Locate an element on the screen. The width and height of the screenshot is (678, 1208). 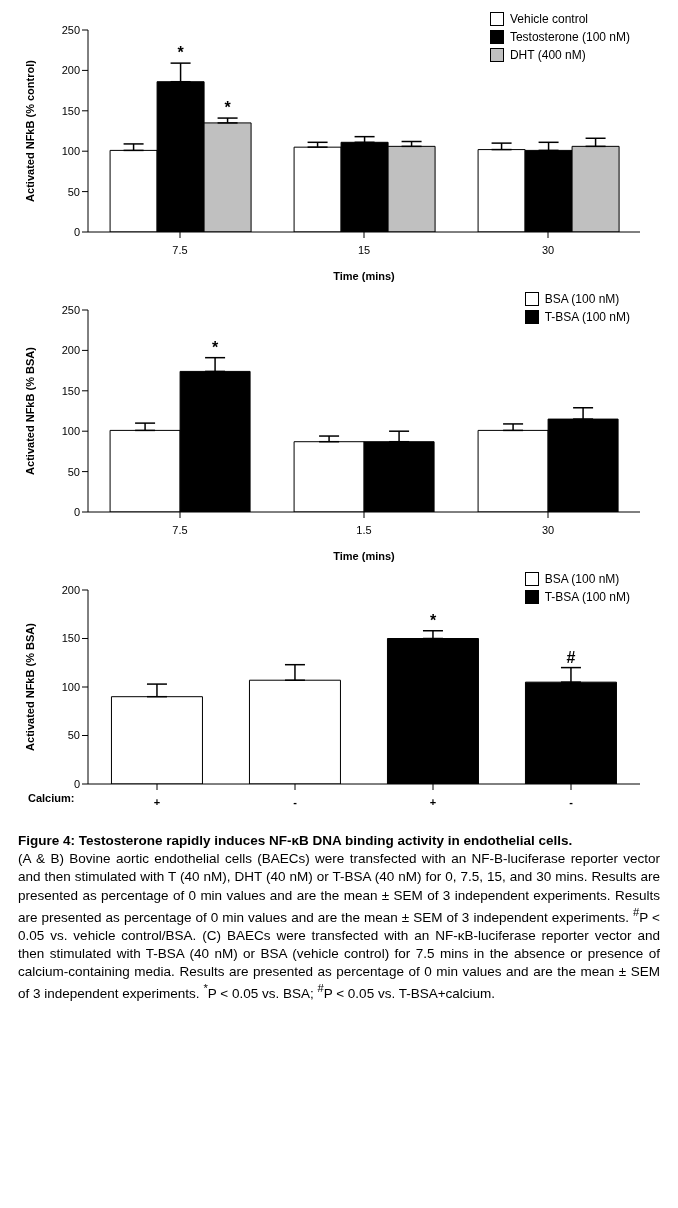
data-label: # is located at coordinates (571, 657).